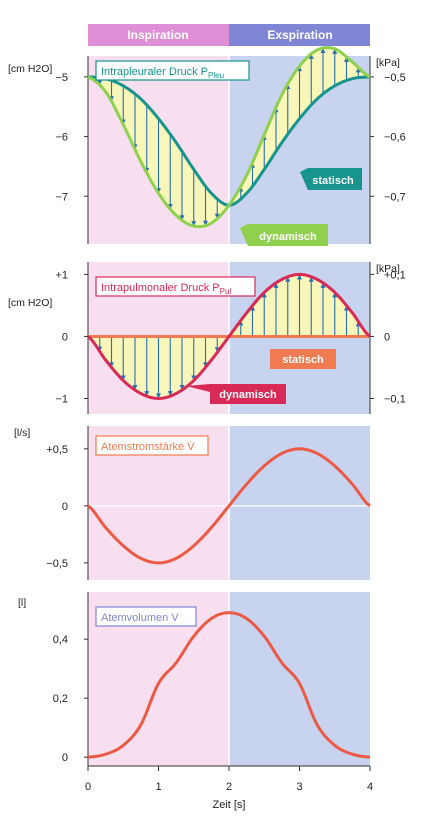 The width and height of the screenshot is (428, 824). What do you see at coordinates (395, 275) in the screenshot?
I see `y-tick-label-right: +0,1` at bounding box center [395, 275].